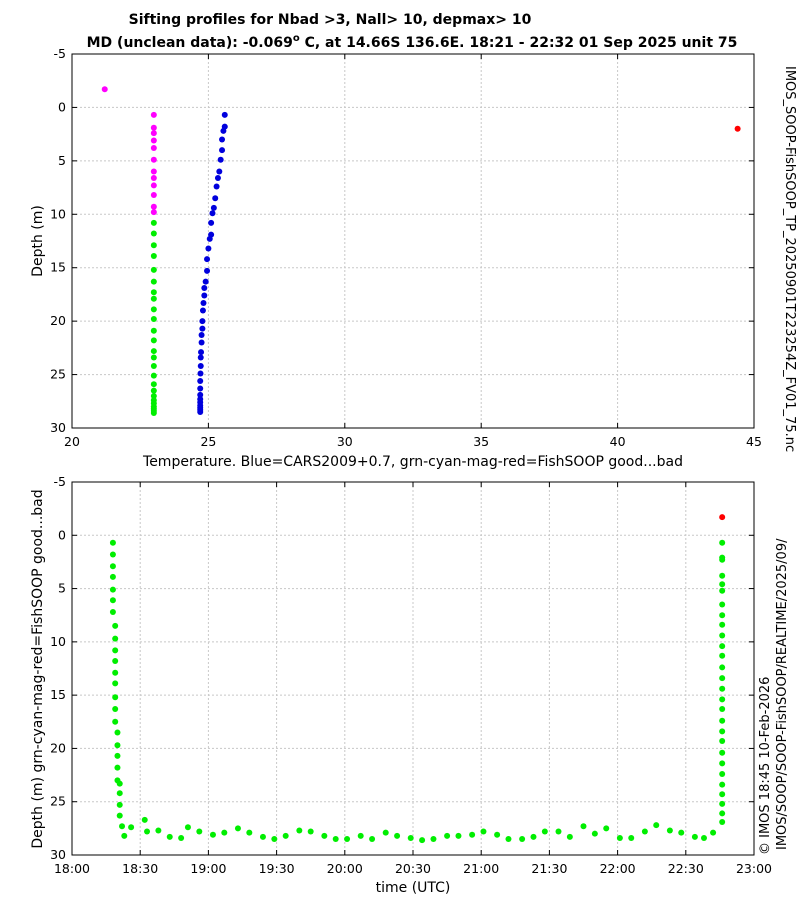 The image size is (800, 900). What do you see at coordinates (277, 868) in the screenshot?
I see `x-tick-label: 19:30` at bounding box center [277, 868].